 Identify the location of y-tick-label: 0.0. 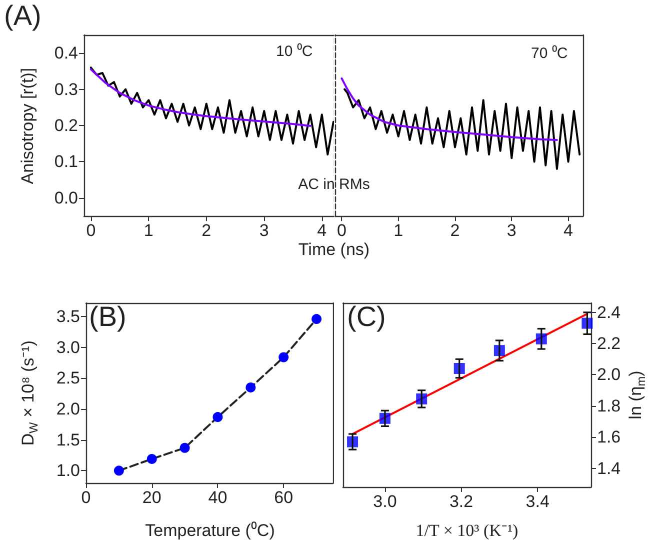
(66, 198).